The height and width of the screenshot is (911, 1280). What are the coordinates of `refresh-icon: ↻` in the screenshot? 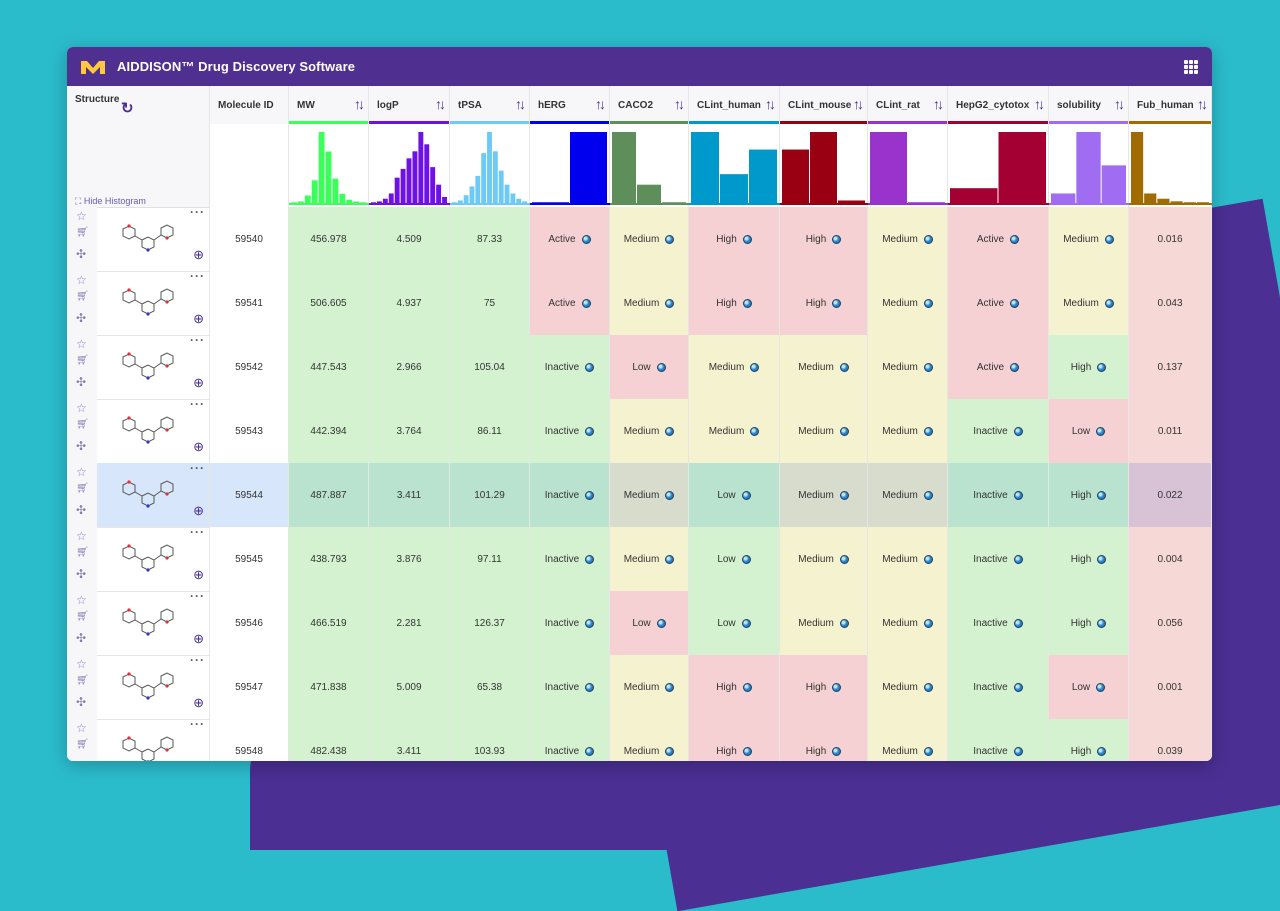 It's located at (127, 108).